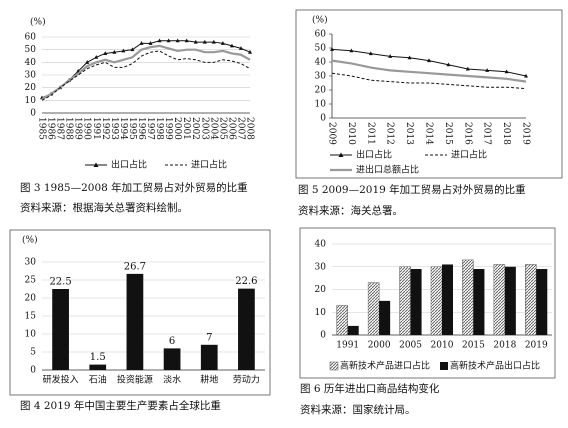 The height and width of the screenshot is (428, 568). What do you see at coordinates (61, 380) in the screenshot?
I see `x-tick-label: 研发投入` at bounding box center [61, 380].